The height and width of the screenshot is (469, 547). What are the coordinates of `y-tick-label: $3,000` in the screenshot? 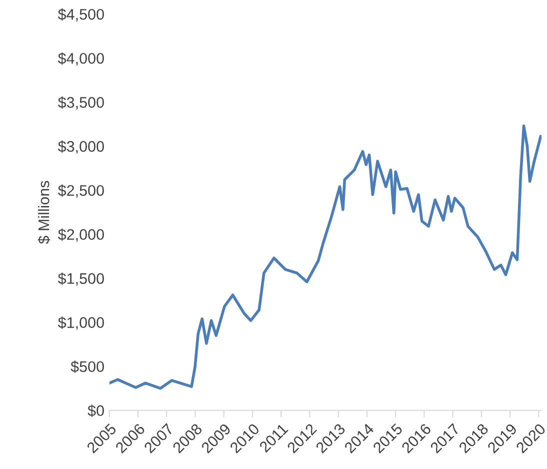 It's located at (81, 147).